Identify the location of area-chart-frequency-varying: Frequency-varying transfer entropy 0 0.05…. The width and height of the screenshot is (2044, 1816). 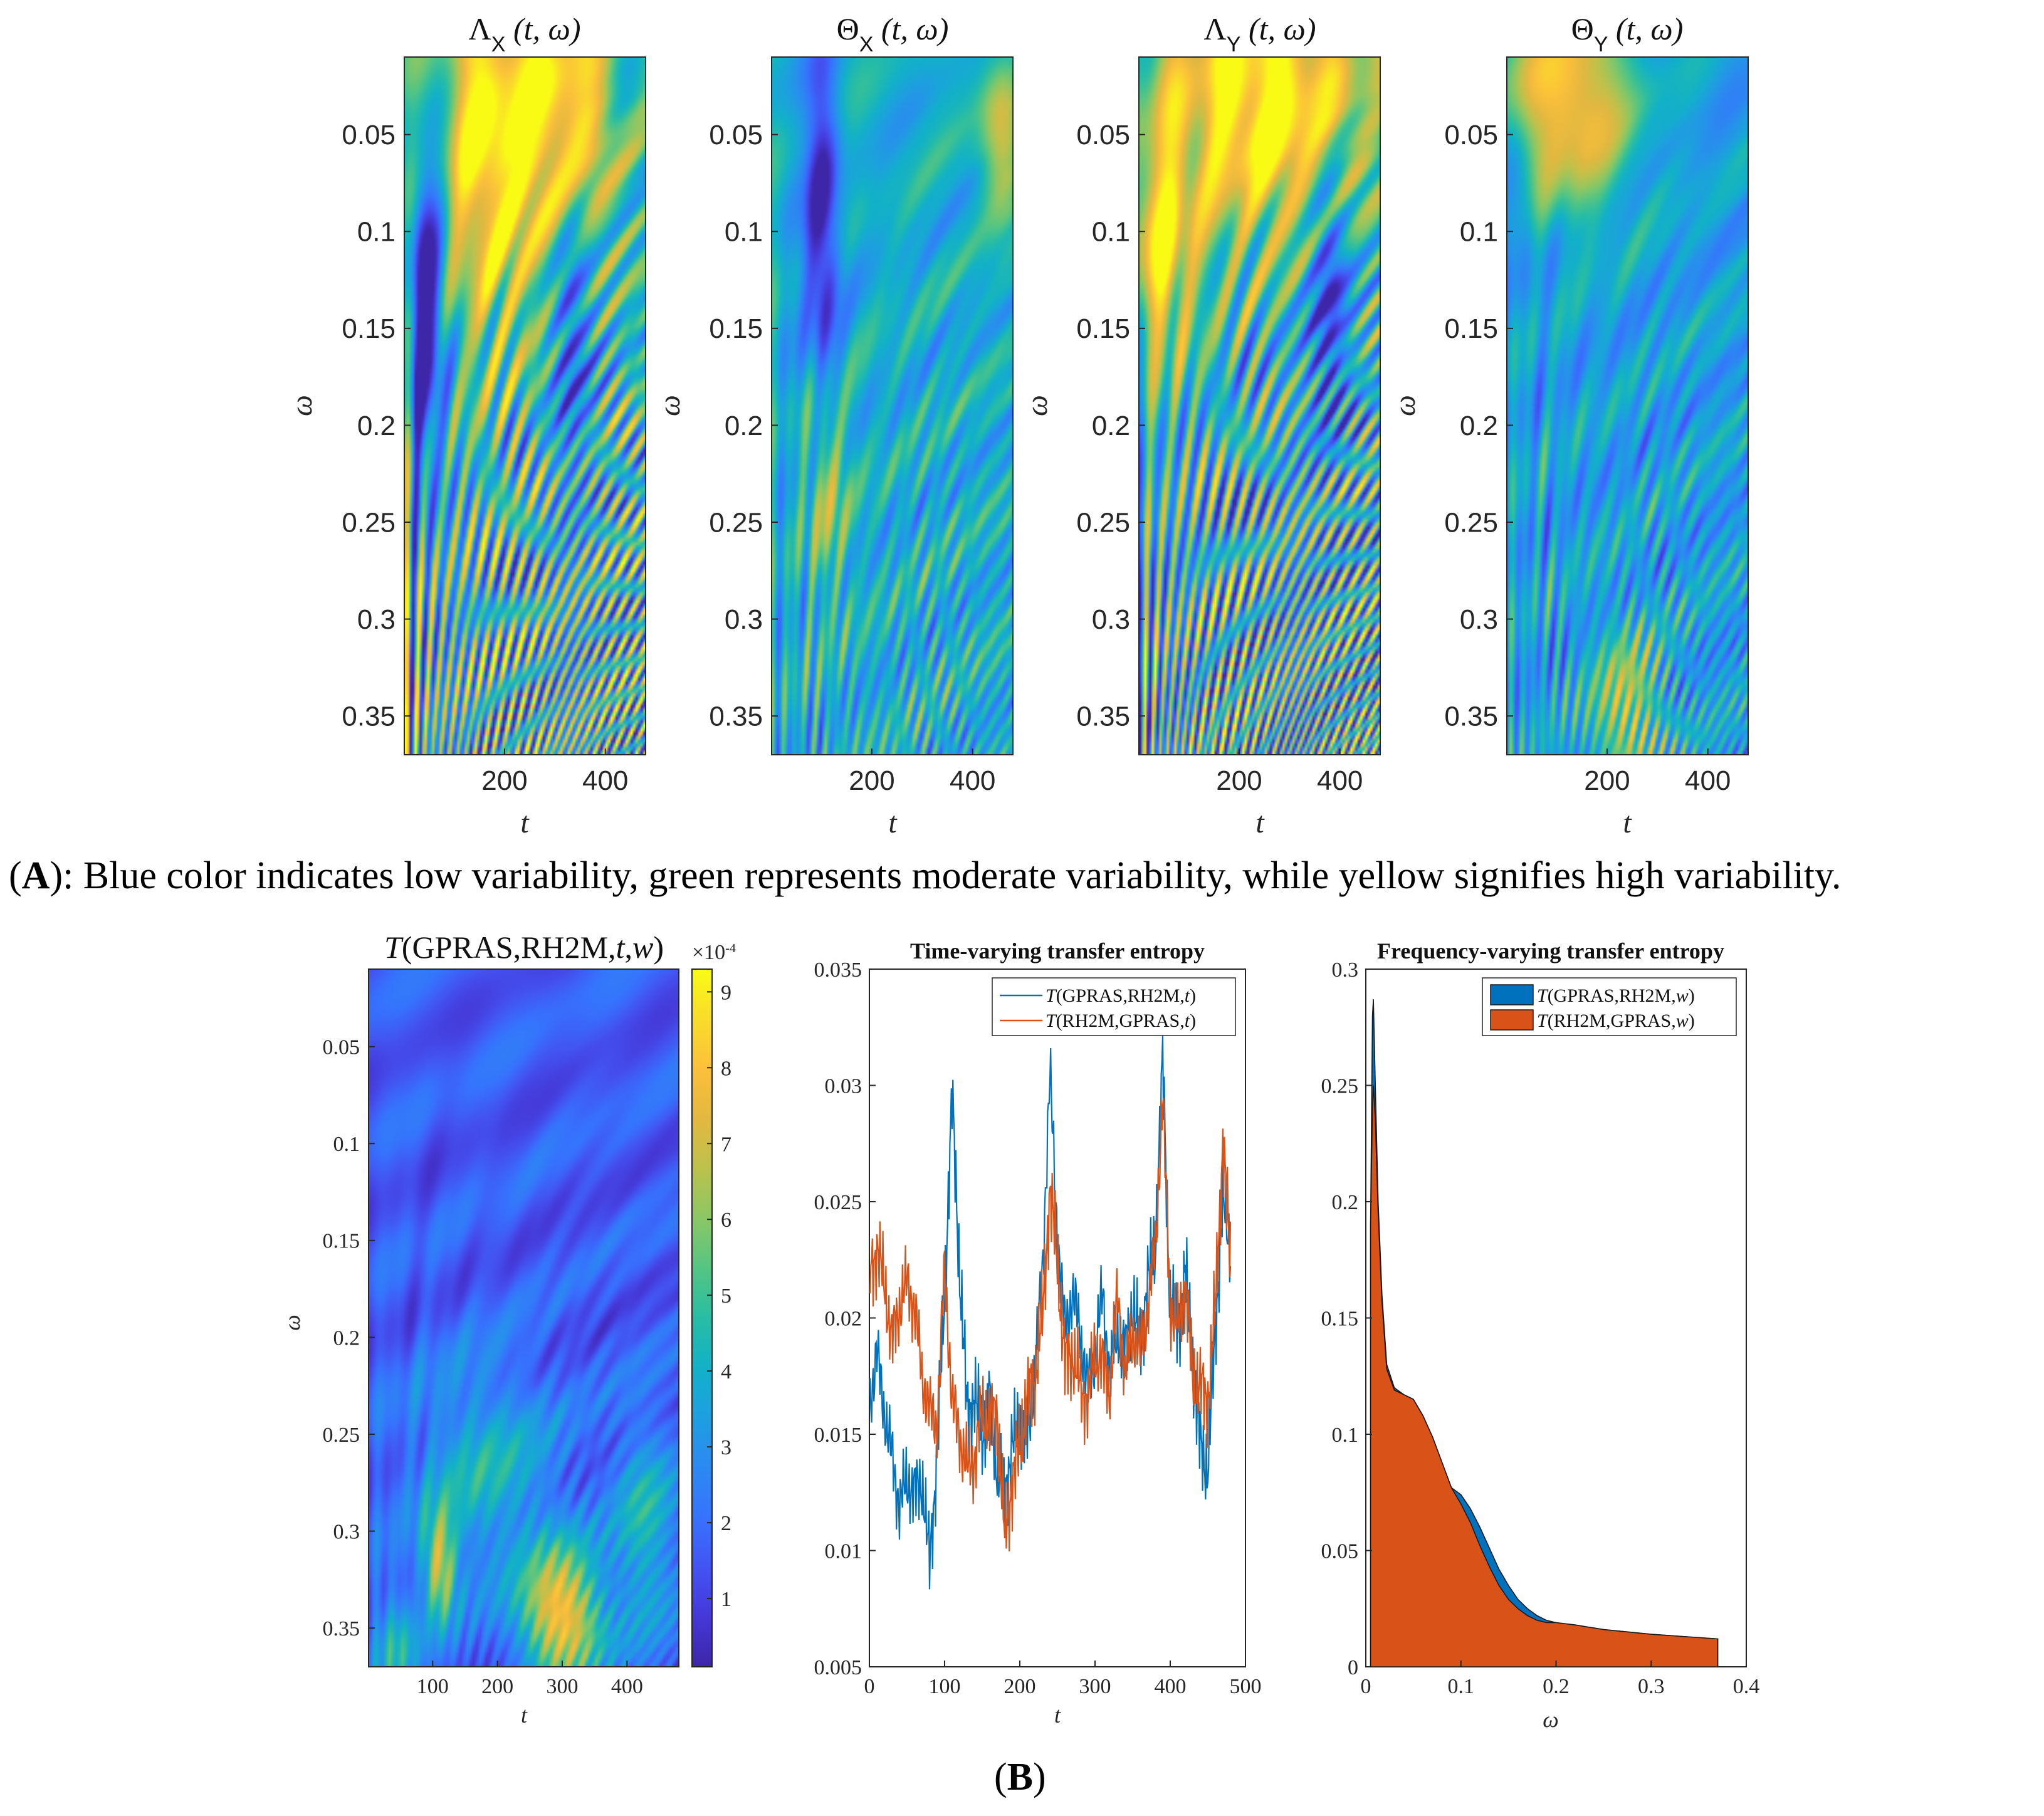
(1540, 1335).